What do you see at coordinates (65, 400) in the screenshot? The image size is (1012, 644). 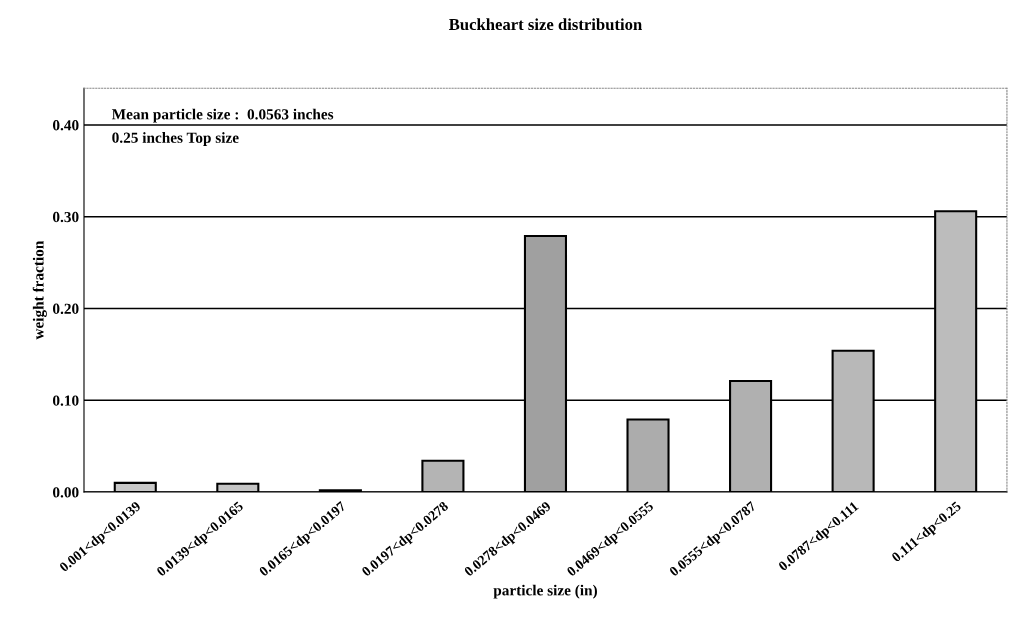 I see `y-tick-label: 0.10` at bounding box center [65, 400].